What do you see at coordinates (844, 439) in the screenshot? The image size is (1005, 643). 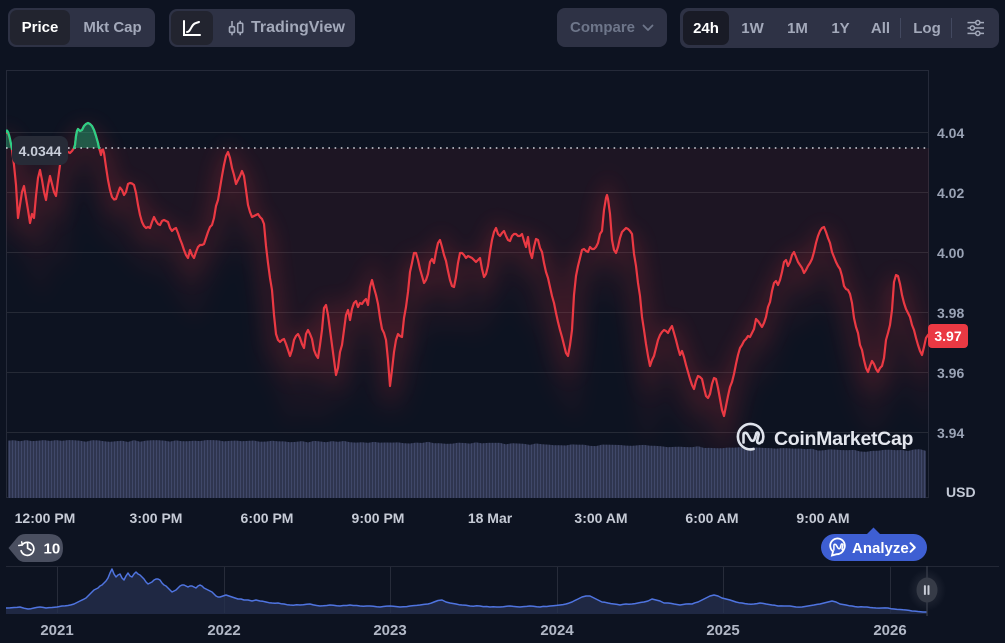 I see `svg-text: CoinMarketCap` at bounding box center [844, 439].